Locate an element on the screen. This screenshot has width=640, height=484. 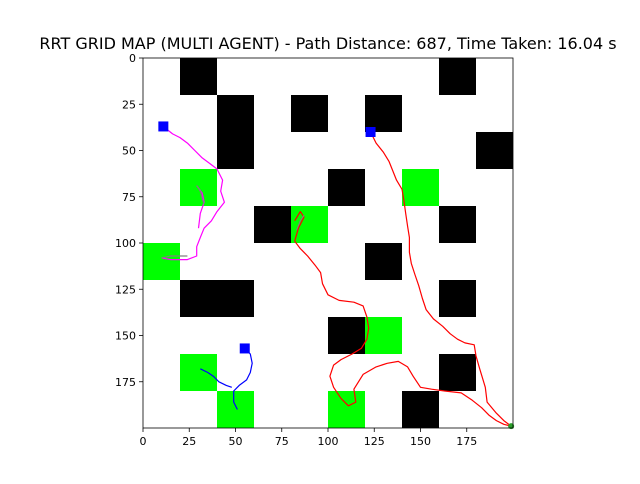
y-tick-label: 125 is located at coordinates (125, 289).